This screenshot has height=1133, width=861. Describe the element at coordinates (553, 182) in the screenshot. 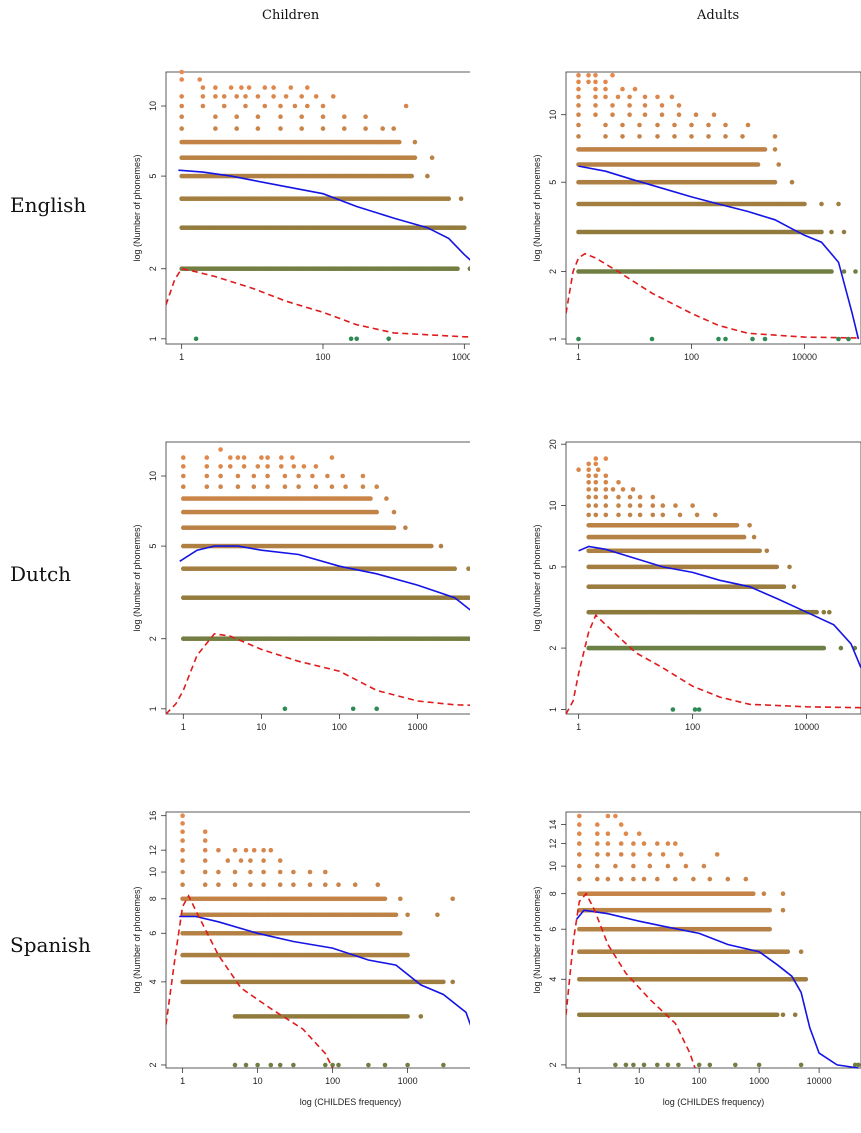

I see `y-tick-label: 5` at that location.